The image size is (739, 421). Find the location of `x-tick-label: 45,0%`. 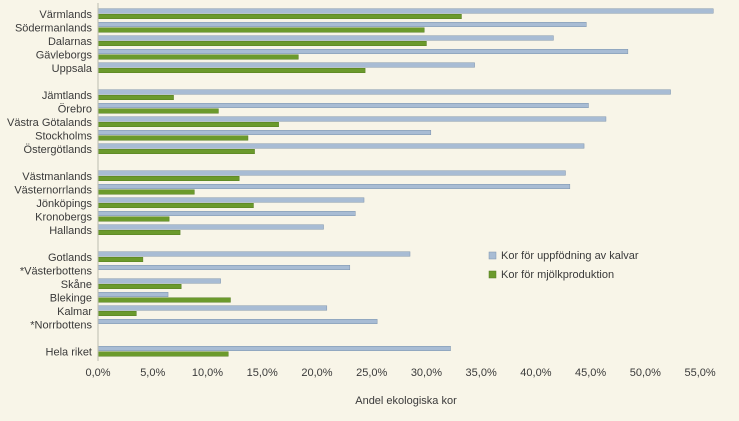

x-tick-label: 45,0% is located at coordinates (590, 373).